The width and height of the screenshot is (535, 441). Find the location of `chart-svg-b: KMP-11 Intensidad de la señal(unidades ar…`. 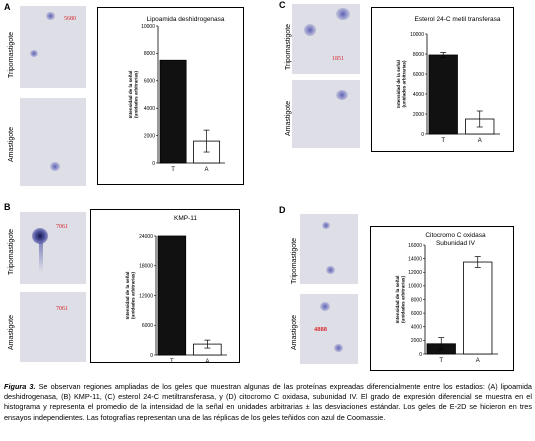

chart-svg-b: KMP-11 Intensidad de la señal(unidades ar… is located at coordinates (176, 288).